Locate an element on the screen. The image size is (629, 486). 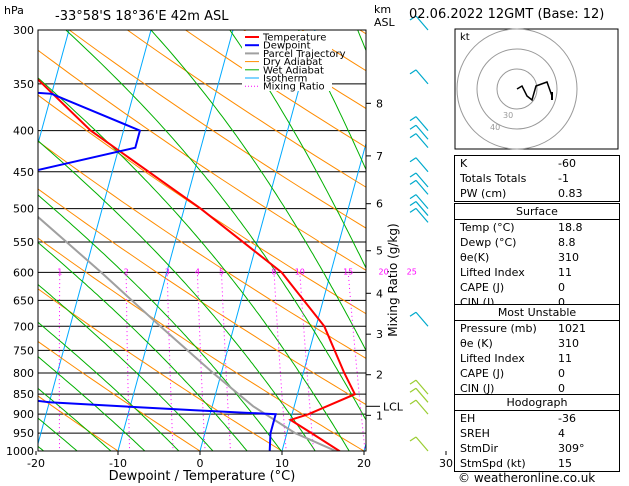
hodograph-trace is located at coordinates (534, 91).